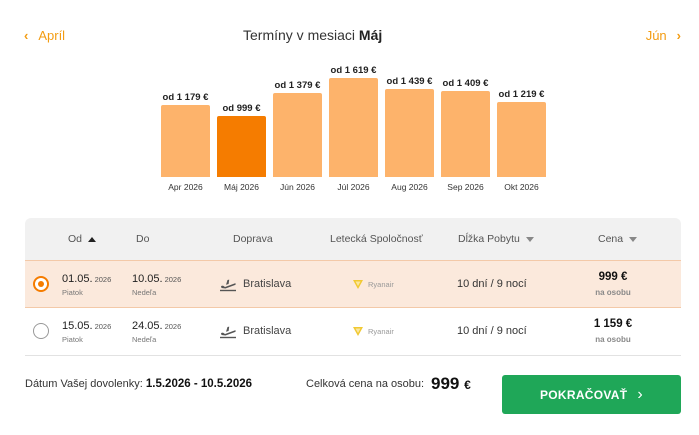 The width and height of the screenshot is (699, 435). Describe the element at coordinates (241, 187) in the screenshot. I see `bar-month-label: Máj 2026` at that location.